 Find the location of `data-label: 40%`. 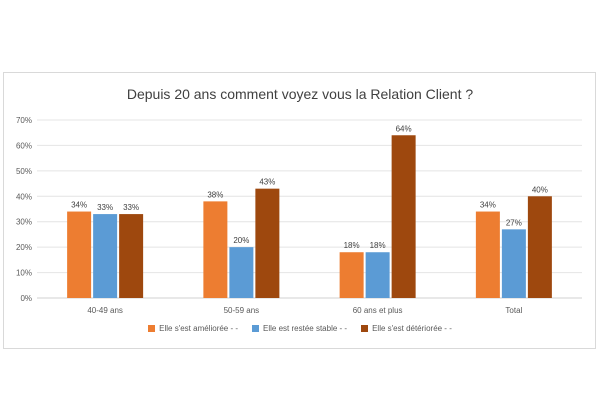

data-label: 40% is located at coordinates (540, 189).